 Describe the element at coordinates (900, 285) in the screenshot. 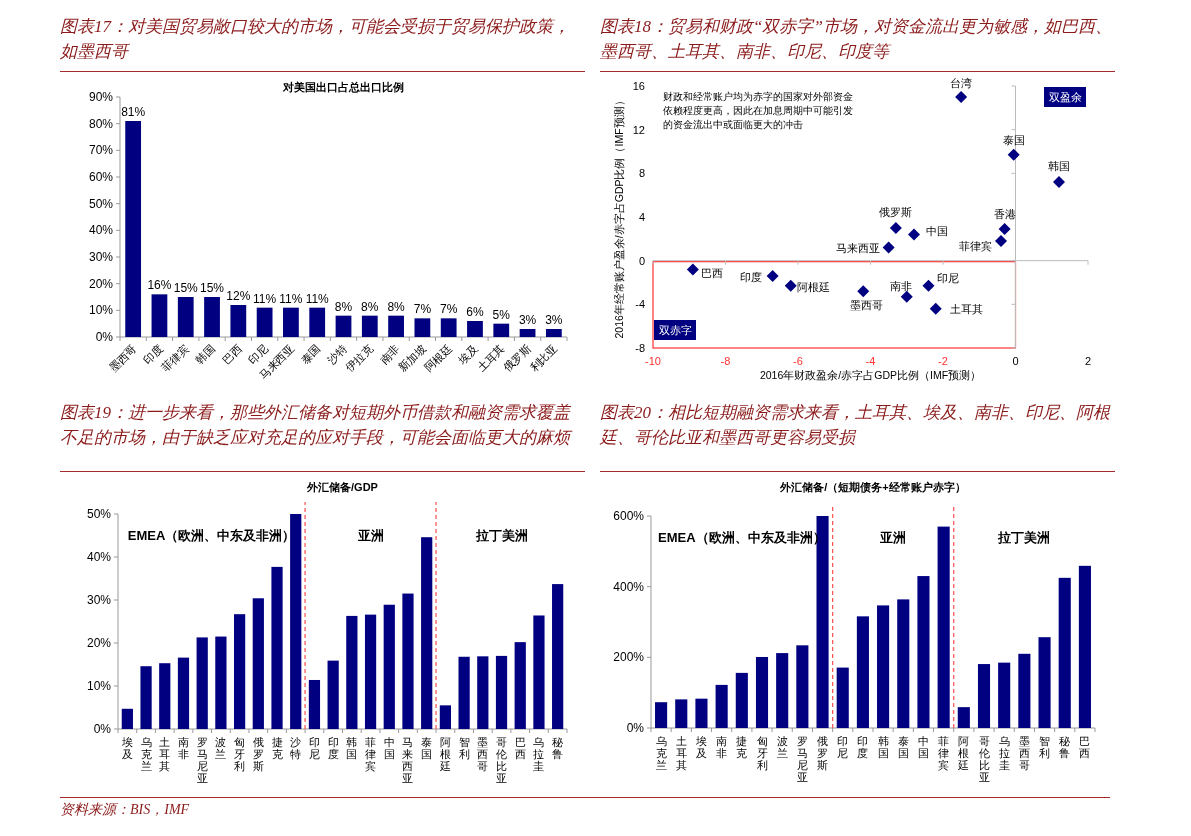

I see `series-label: 南非` at that location.